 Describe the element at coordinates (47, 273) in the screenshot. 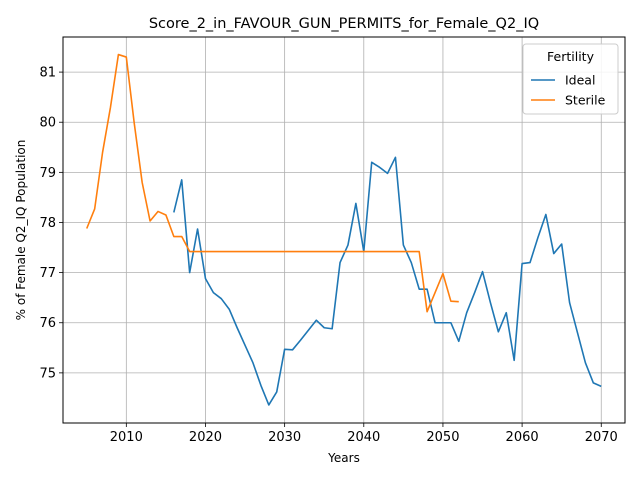

I see `y-tick-label: 77` at that location.